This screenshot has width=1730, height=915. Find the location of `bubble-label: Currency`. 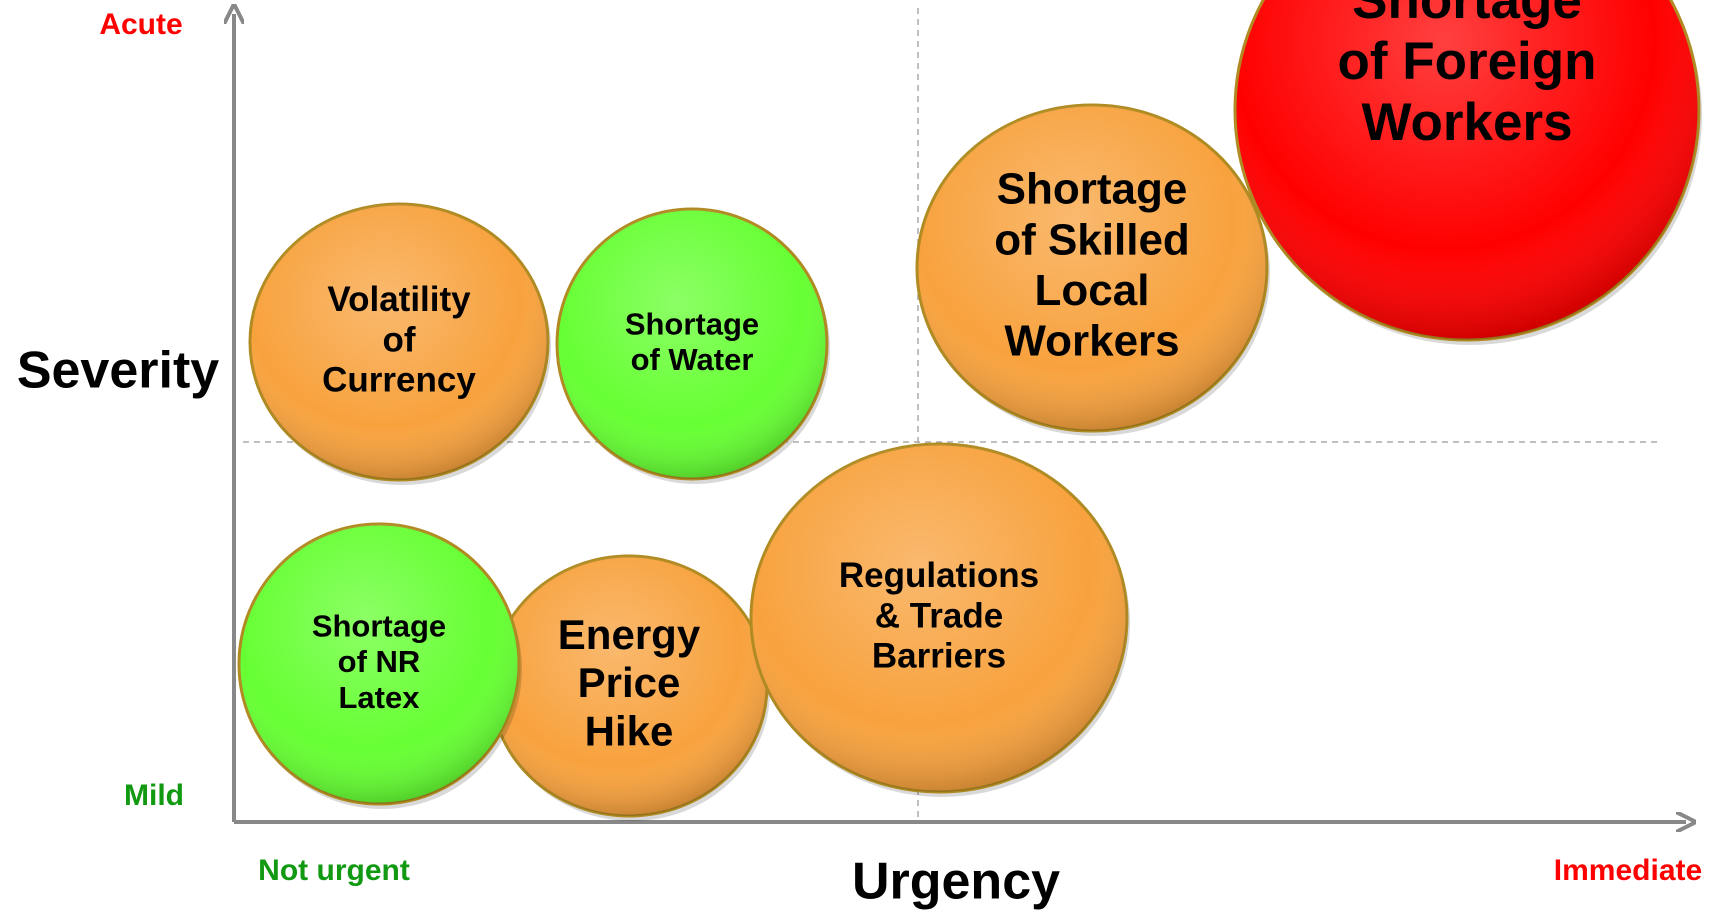

bubble-label: Currency is located at coordinates (399, 380).